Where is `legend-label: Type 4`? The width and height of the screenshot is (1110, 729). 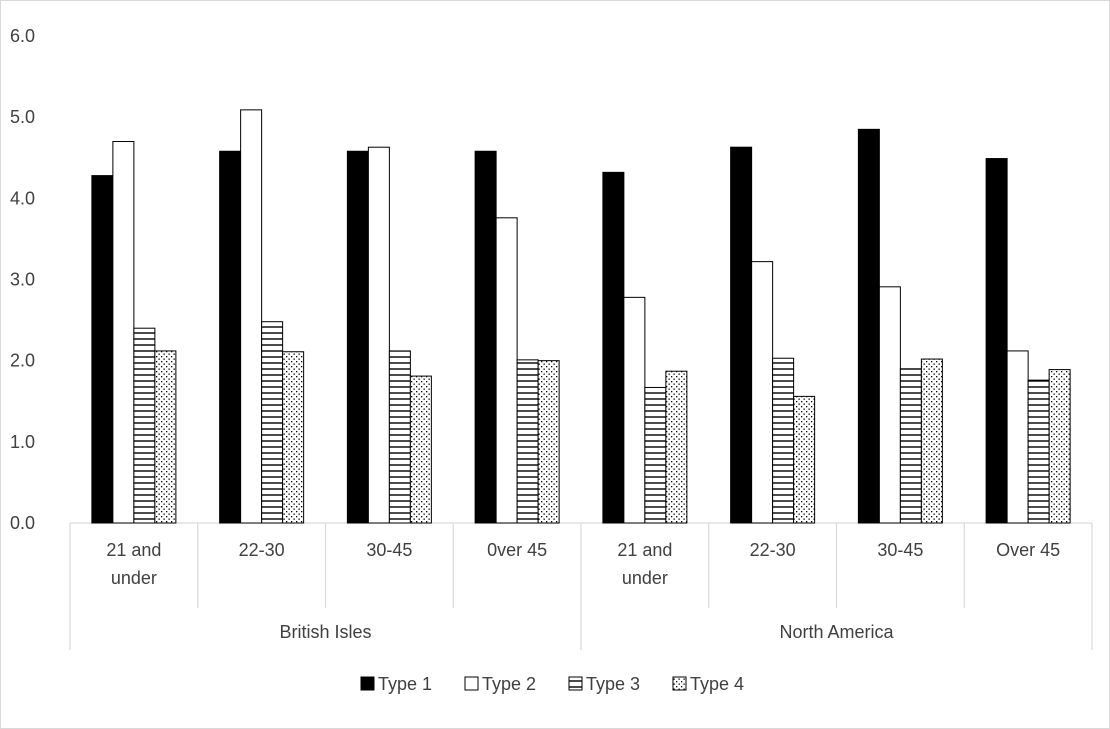 legend-label: Type 4 is located at coordinates (717, 684).